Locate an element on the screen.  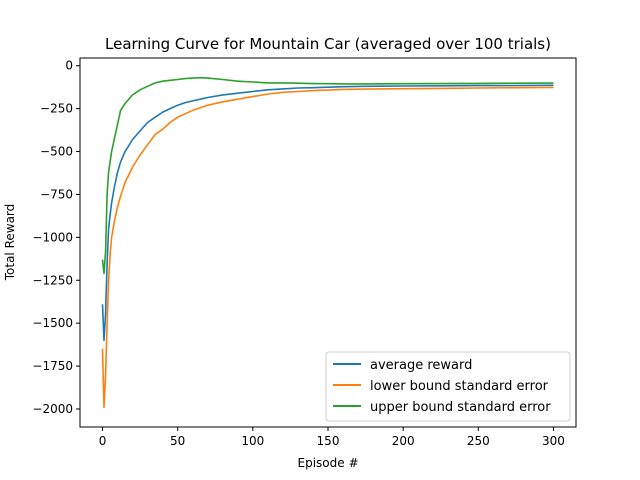
legend-label: upper bound standard error is located at coordinates (460, 407).